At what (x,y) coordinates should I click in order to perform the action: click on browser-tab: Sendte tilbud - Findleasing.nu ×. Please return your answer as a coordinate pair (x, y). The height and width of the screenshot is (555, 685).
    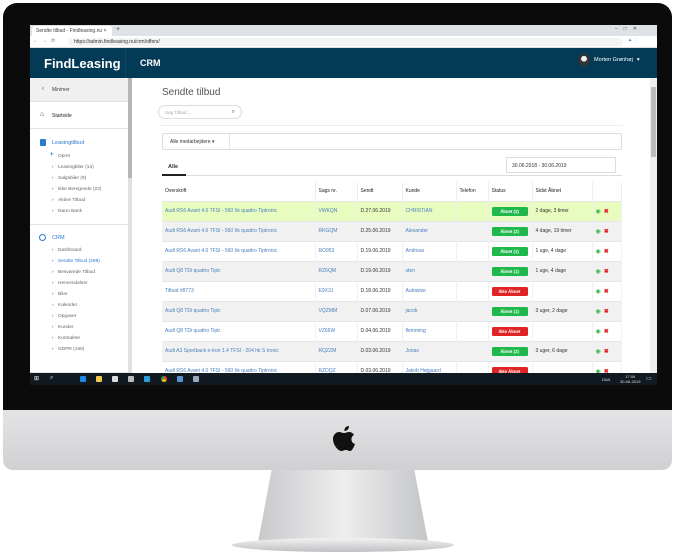
    Looking at the image, I should click on (72, 31).